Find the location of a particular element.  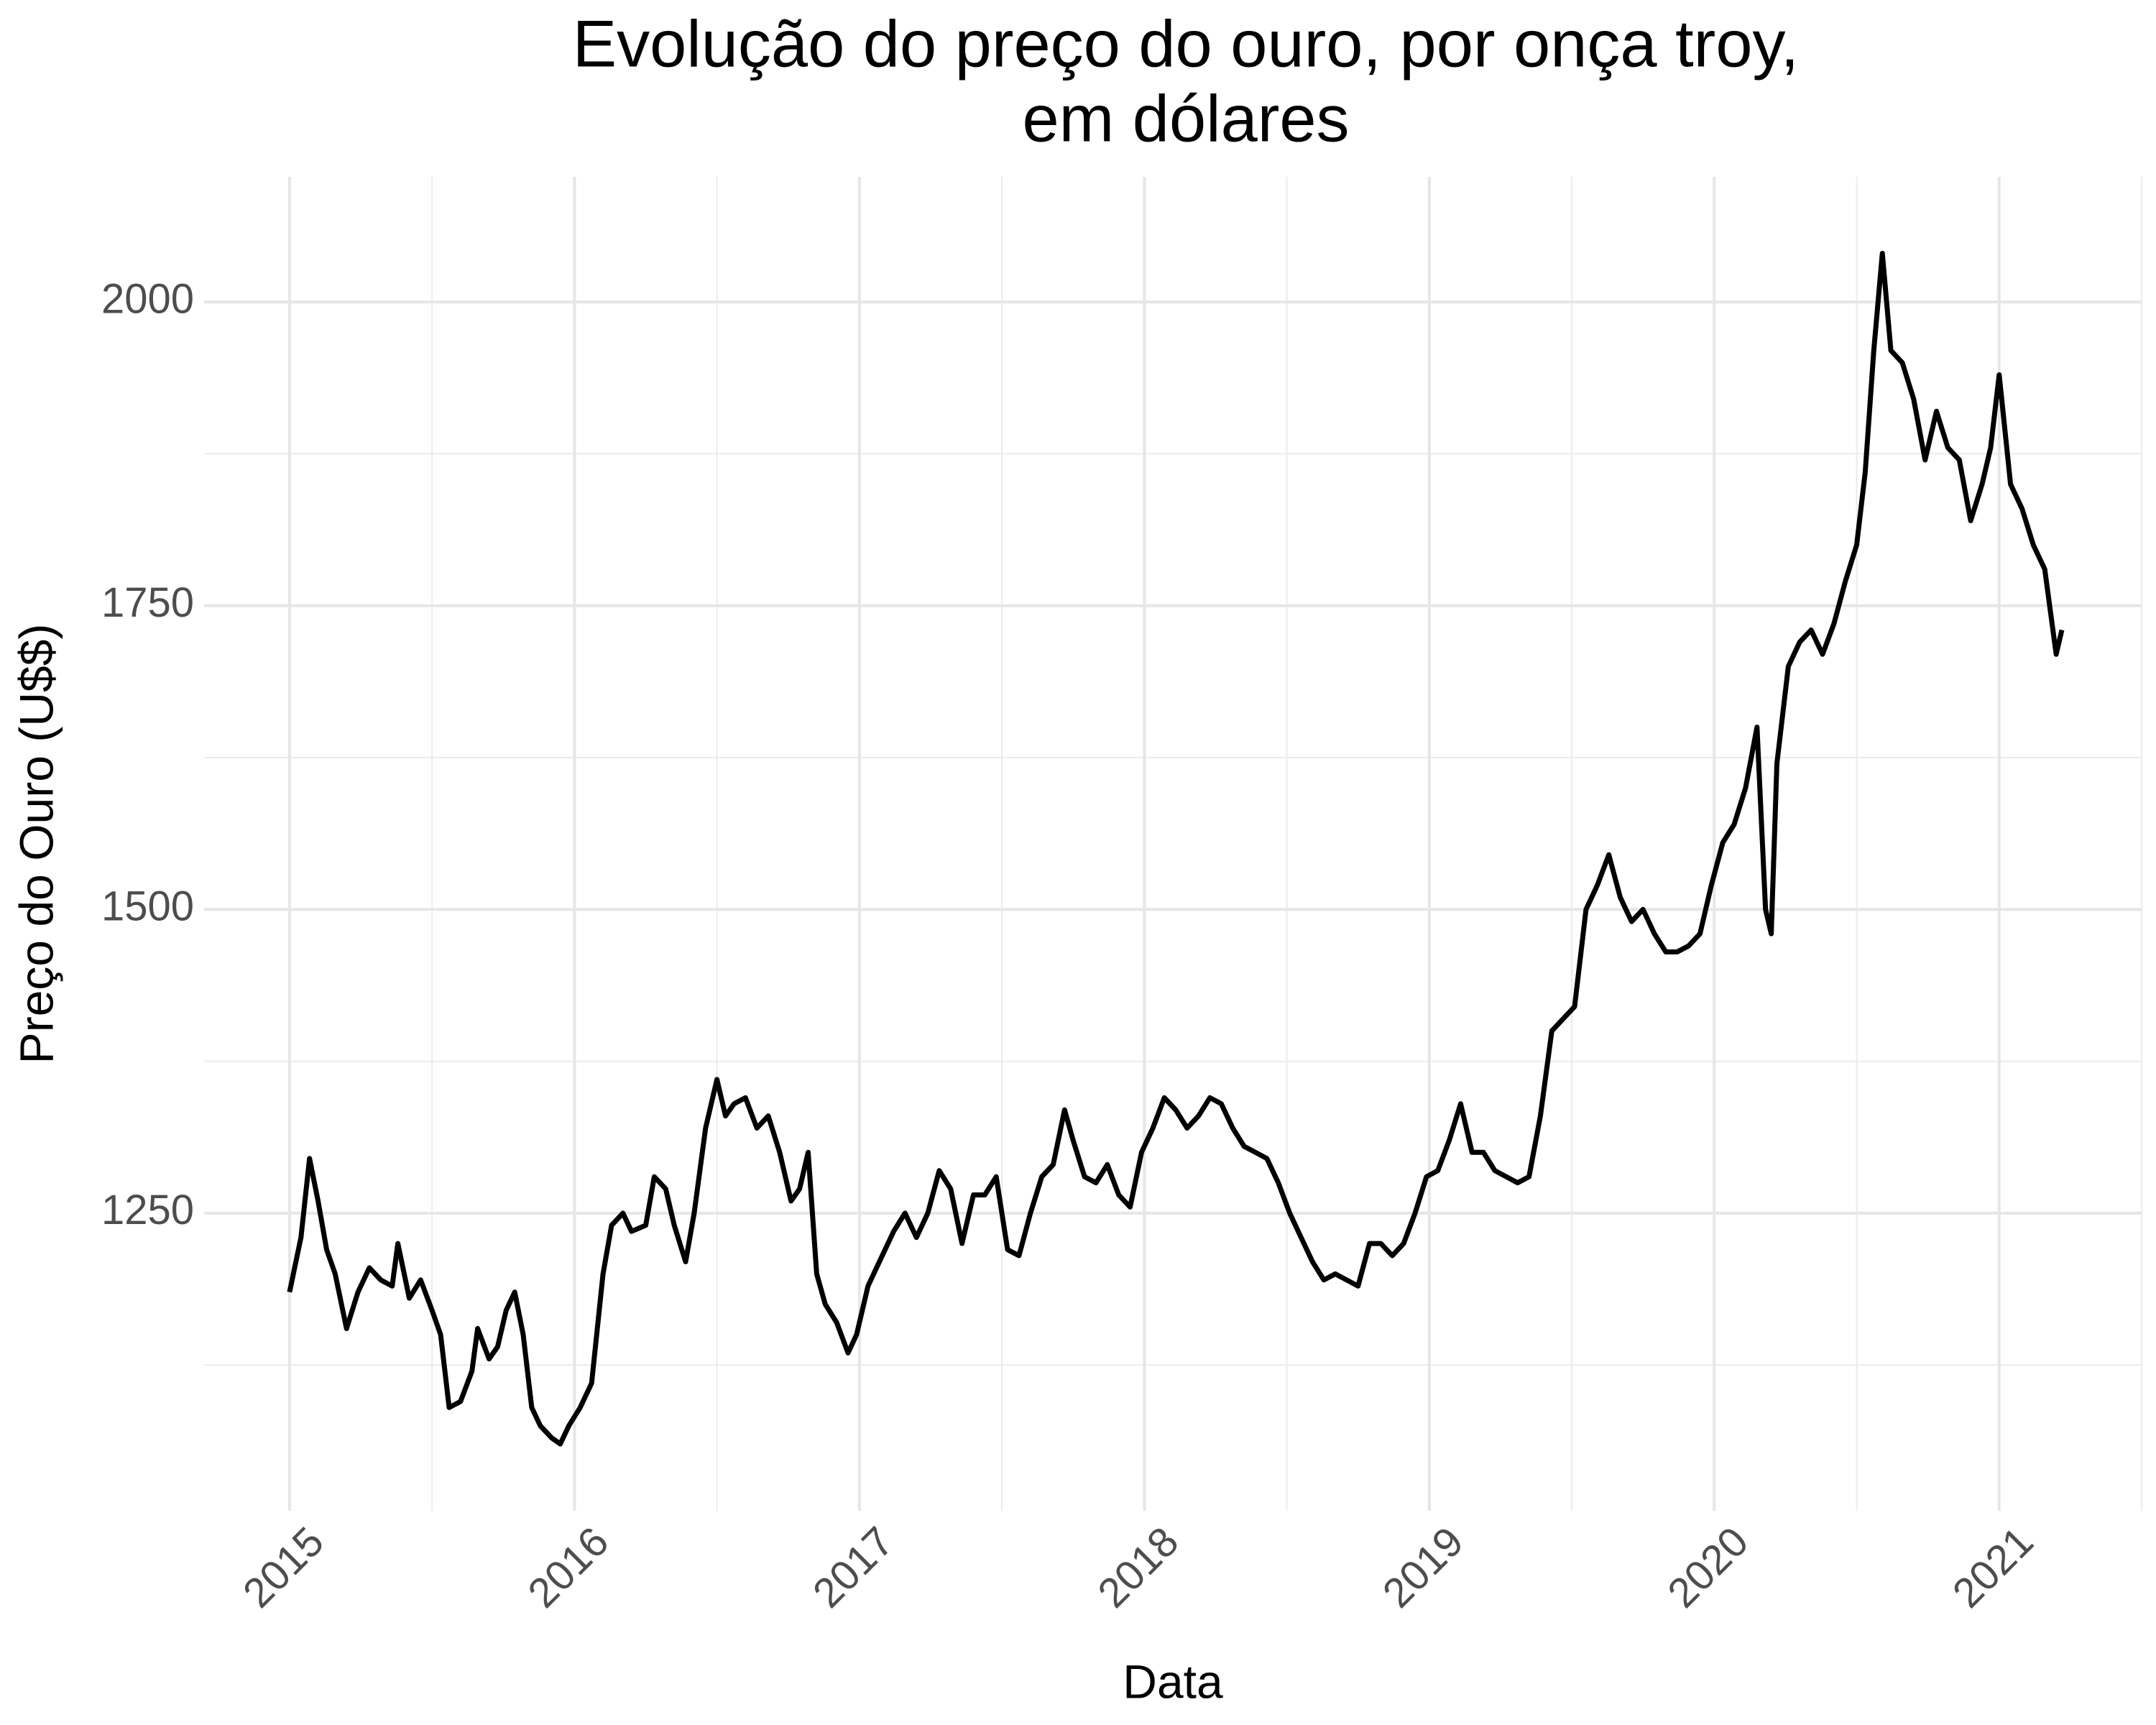

x-tick-label: 2019 is located at coordinates (1423, 1567).